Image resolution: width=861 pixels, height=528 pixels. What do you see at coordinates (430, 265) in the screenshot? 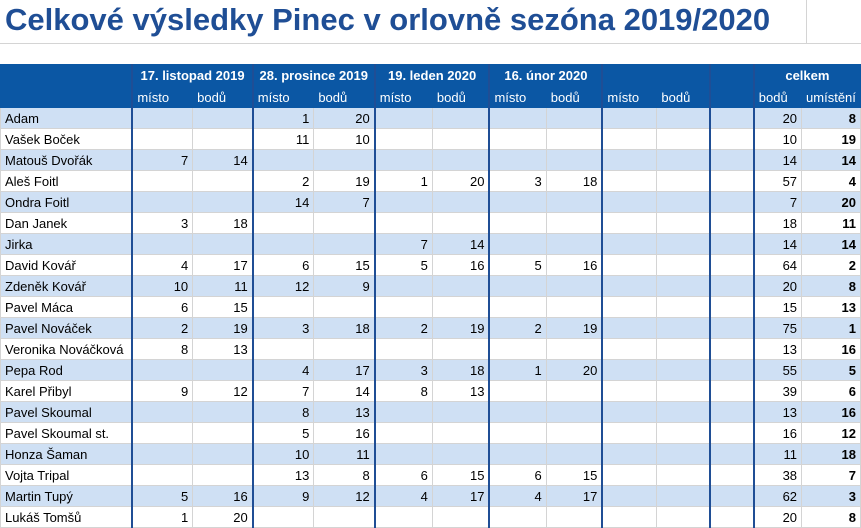
I see `table-row: David Kovář 4 17 6 15 5 16 5 16 64 2` at bounding box center [430, 265].